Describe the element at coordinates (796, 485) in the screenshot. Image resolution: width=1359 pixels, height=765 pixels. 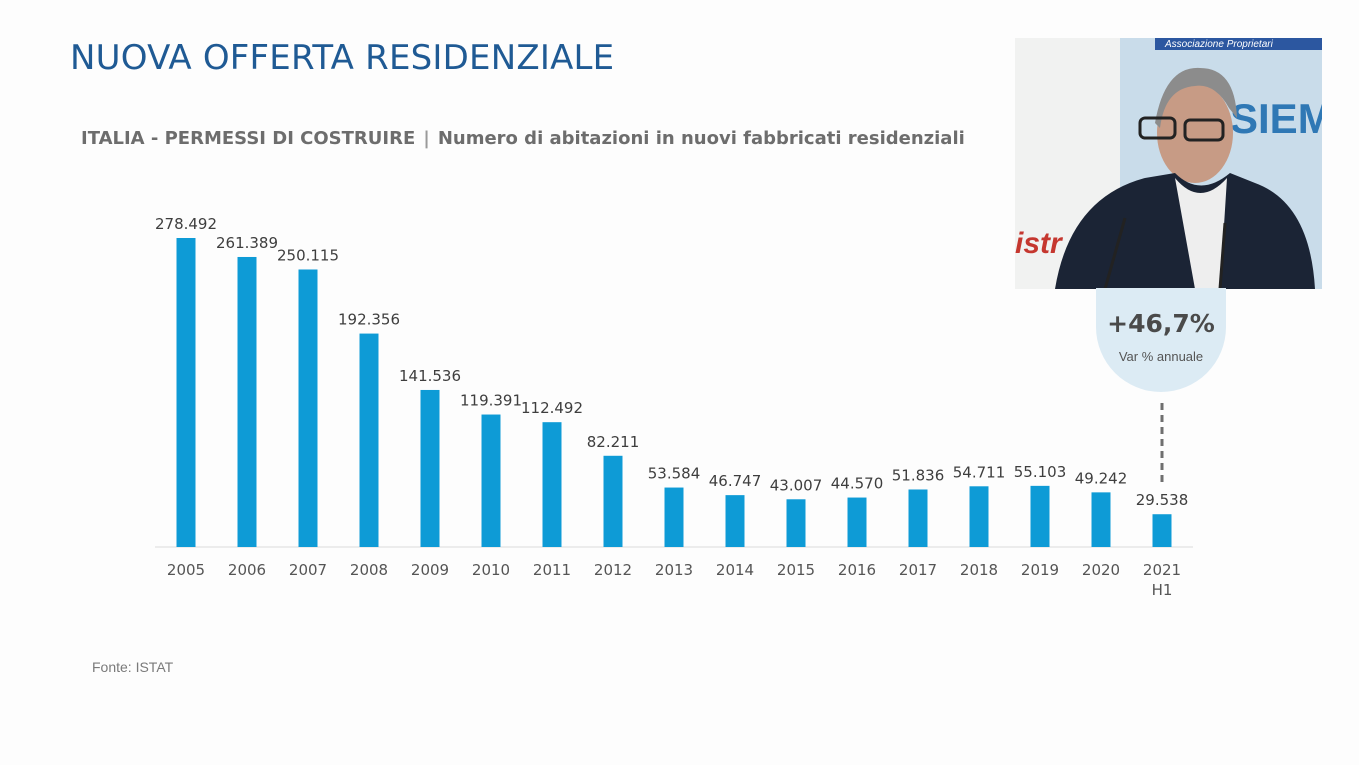
I see `data-label: 43.007` at that location.